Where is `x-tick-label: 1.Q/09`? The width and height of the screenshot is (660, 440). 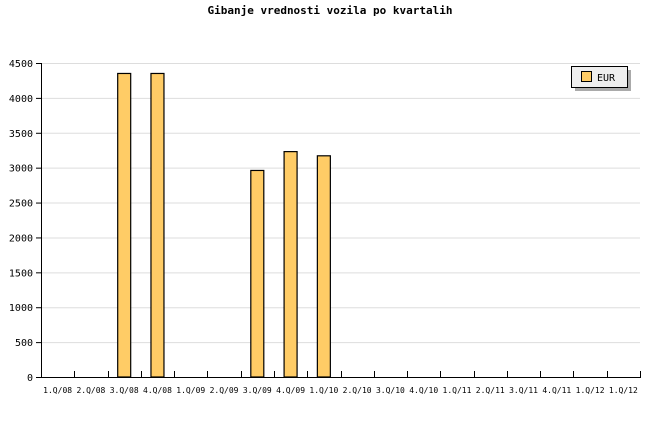
x-tick-label: 1.Q/09 is located at coordinates (190, 390).